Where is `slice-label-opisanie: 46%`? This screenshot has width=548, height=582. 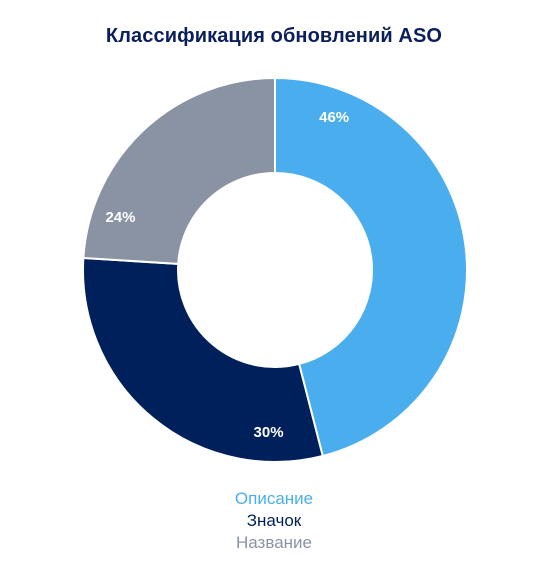
slice-label-opisanie: 46% is located at coordinates (334, 117).